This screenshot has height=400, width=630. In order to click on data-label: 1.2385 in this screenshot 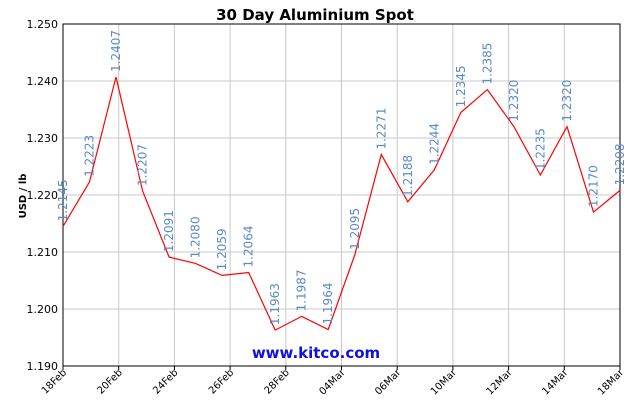, I will do `click(487, 64)`.